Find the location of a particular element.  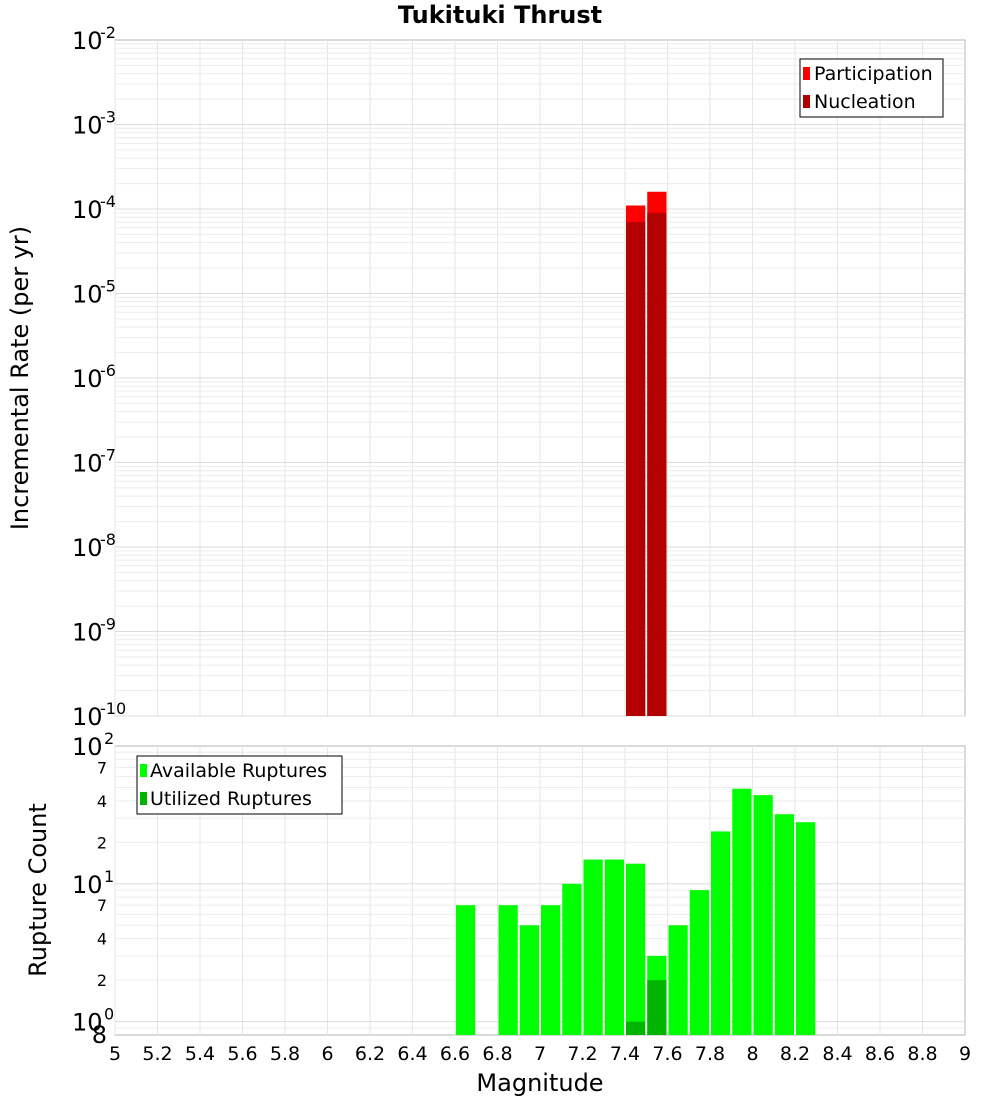

y-tick-label-exponent: -5 is located at coordinates (108, 286).